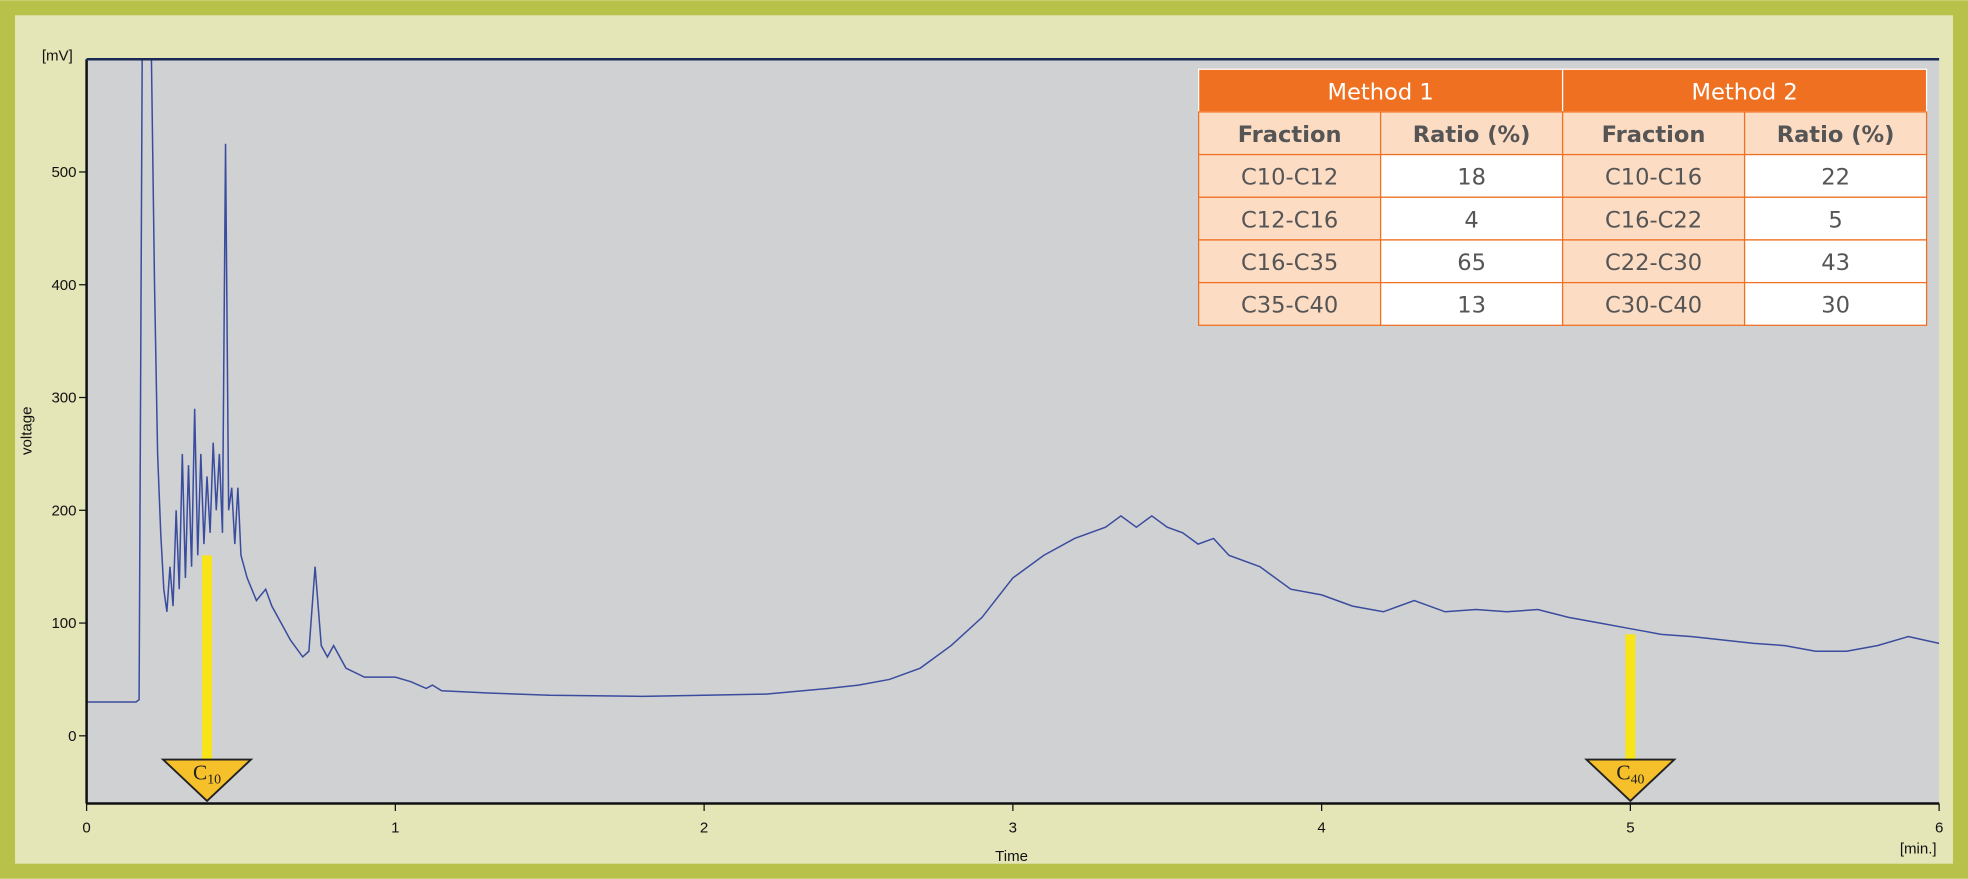 This screenshot has height=879, width=1968. Describe the element at coordinates (63, 398) in the screenshot. I see `y-tick-label: 300` at that location.